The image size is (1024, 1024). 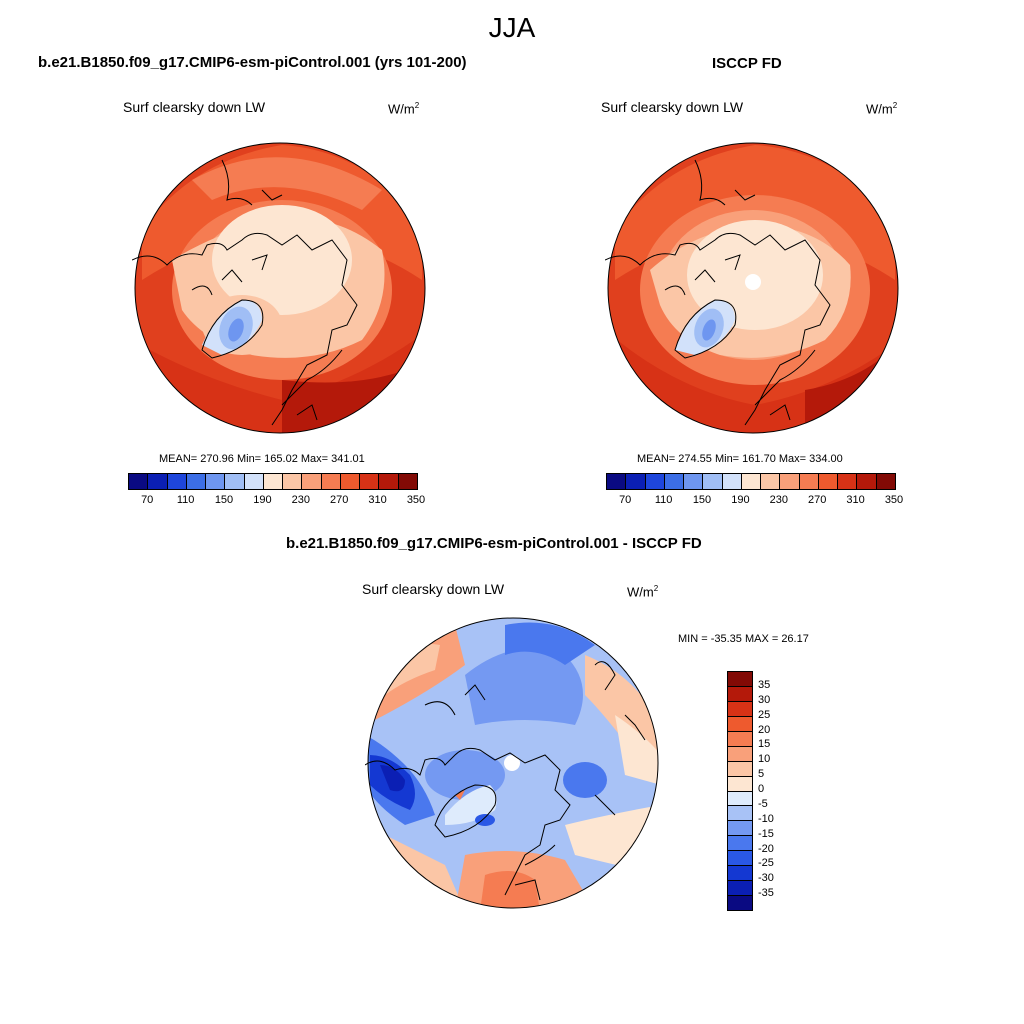 What do you see at coordinates (761, 789) in the screenshot?
I see `colorbar-tick-label: 0` at bounding box center [761, 789].